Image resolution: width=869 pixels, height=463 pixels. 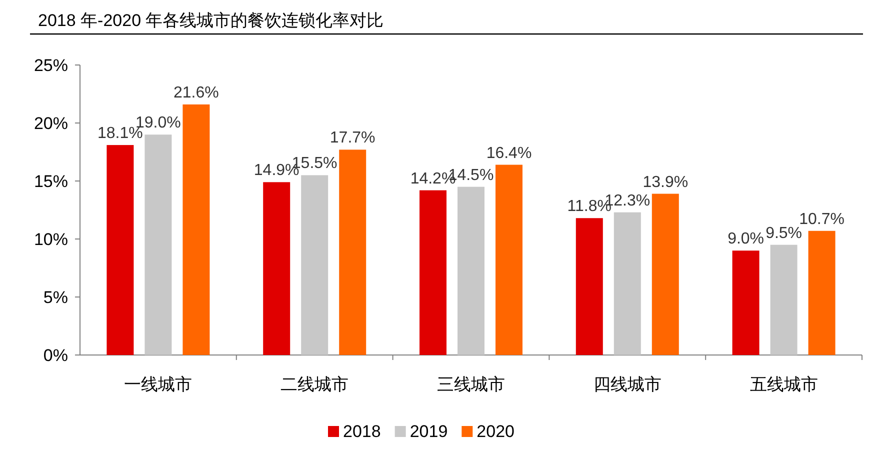 I want to click on data-label: 13.9%, so click(x=665, y=182).